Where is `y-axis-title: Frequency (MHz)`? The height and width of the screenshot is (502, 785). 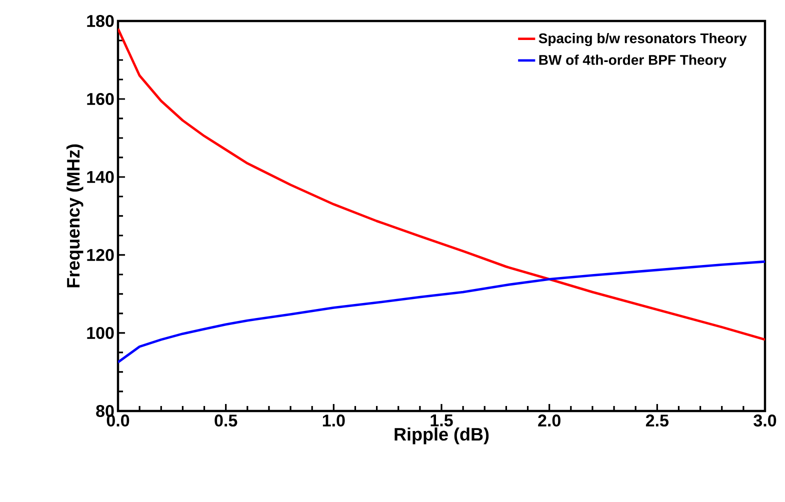
y-axis-title: Frequency (MHz) is located at coordinates (75, 216).